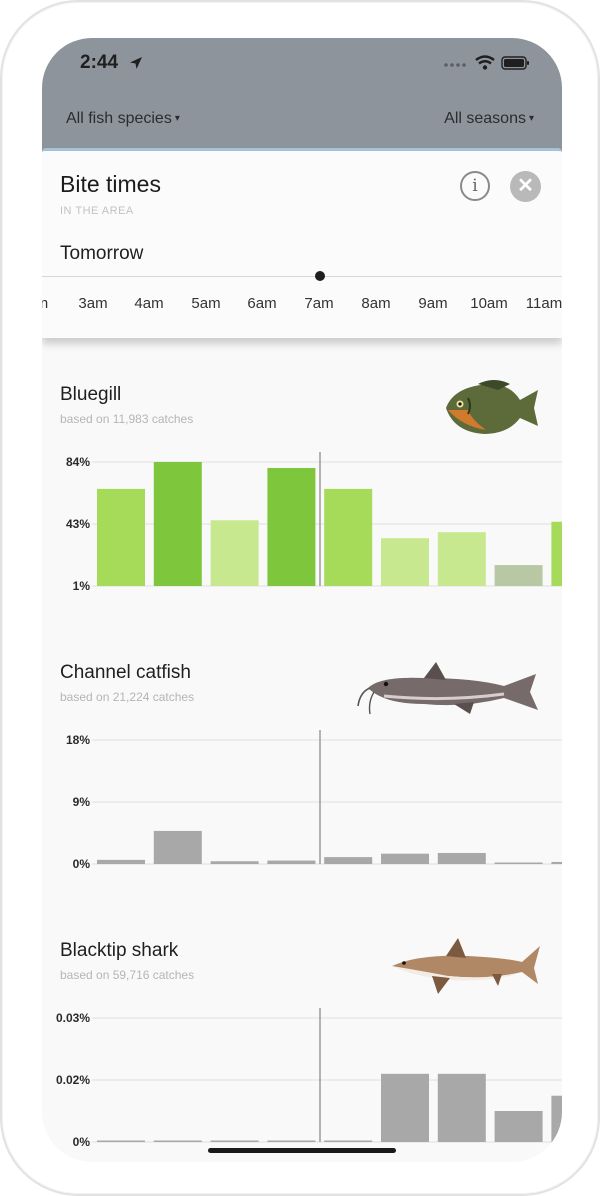 The image size is (600, 1196). I want to click on battery-icon, so click(515, 63).